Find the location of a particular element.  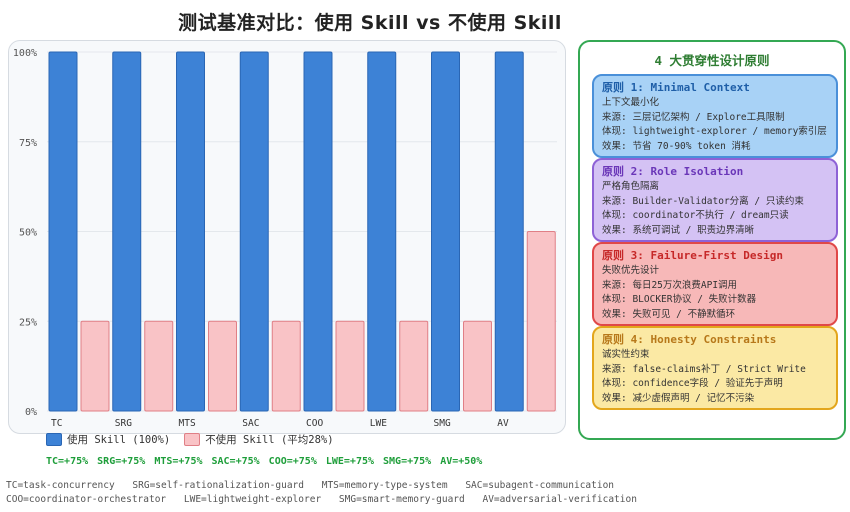

principle-4-embodiment: 体现: confidence字段 / 验证先于声明 is located at coordinates (692, 383).